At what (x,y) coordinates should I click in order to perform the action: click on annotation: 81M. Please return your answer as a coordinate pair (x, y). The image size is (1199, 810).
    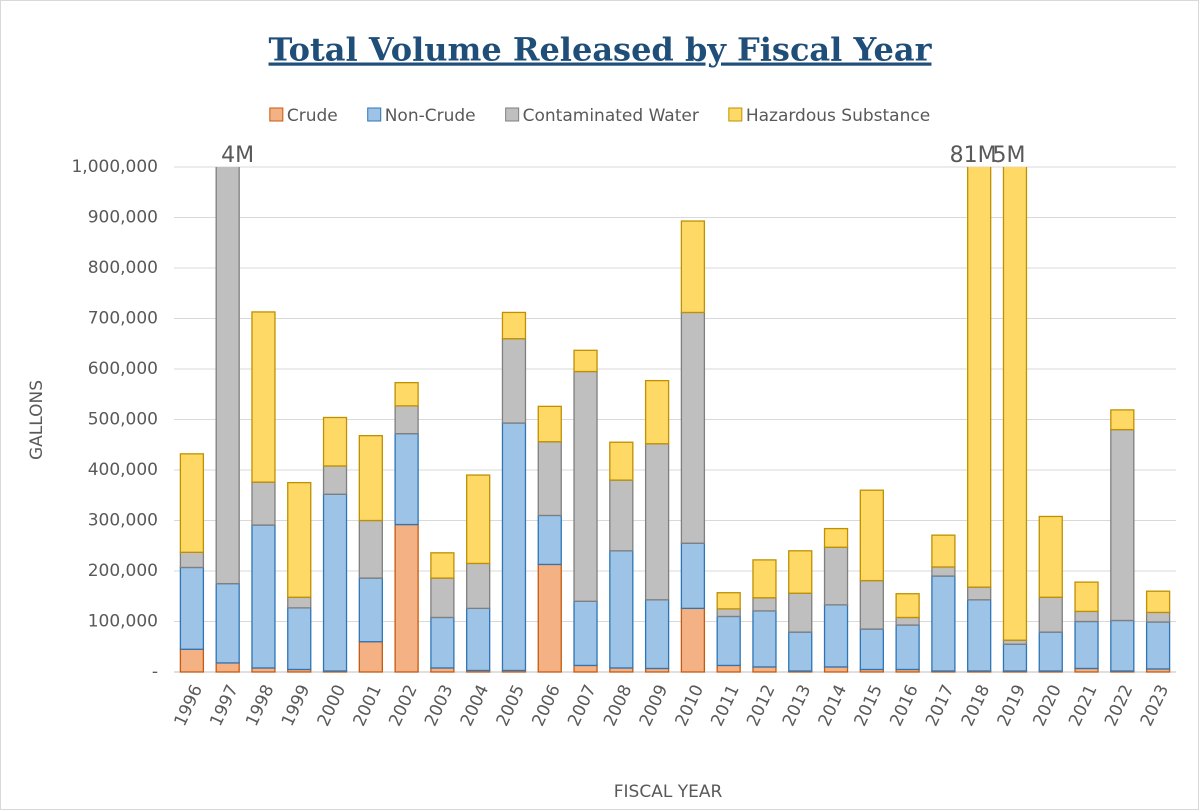
    Looking at the image, I should click on (973, 155).